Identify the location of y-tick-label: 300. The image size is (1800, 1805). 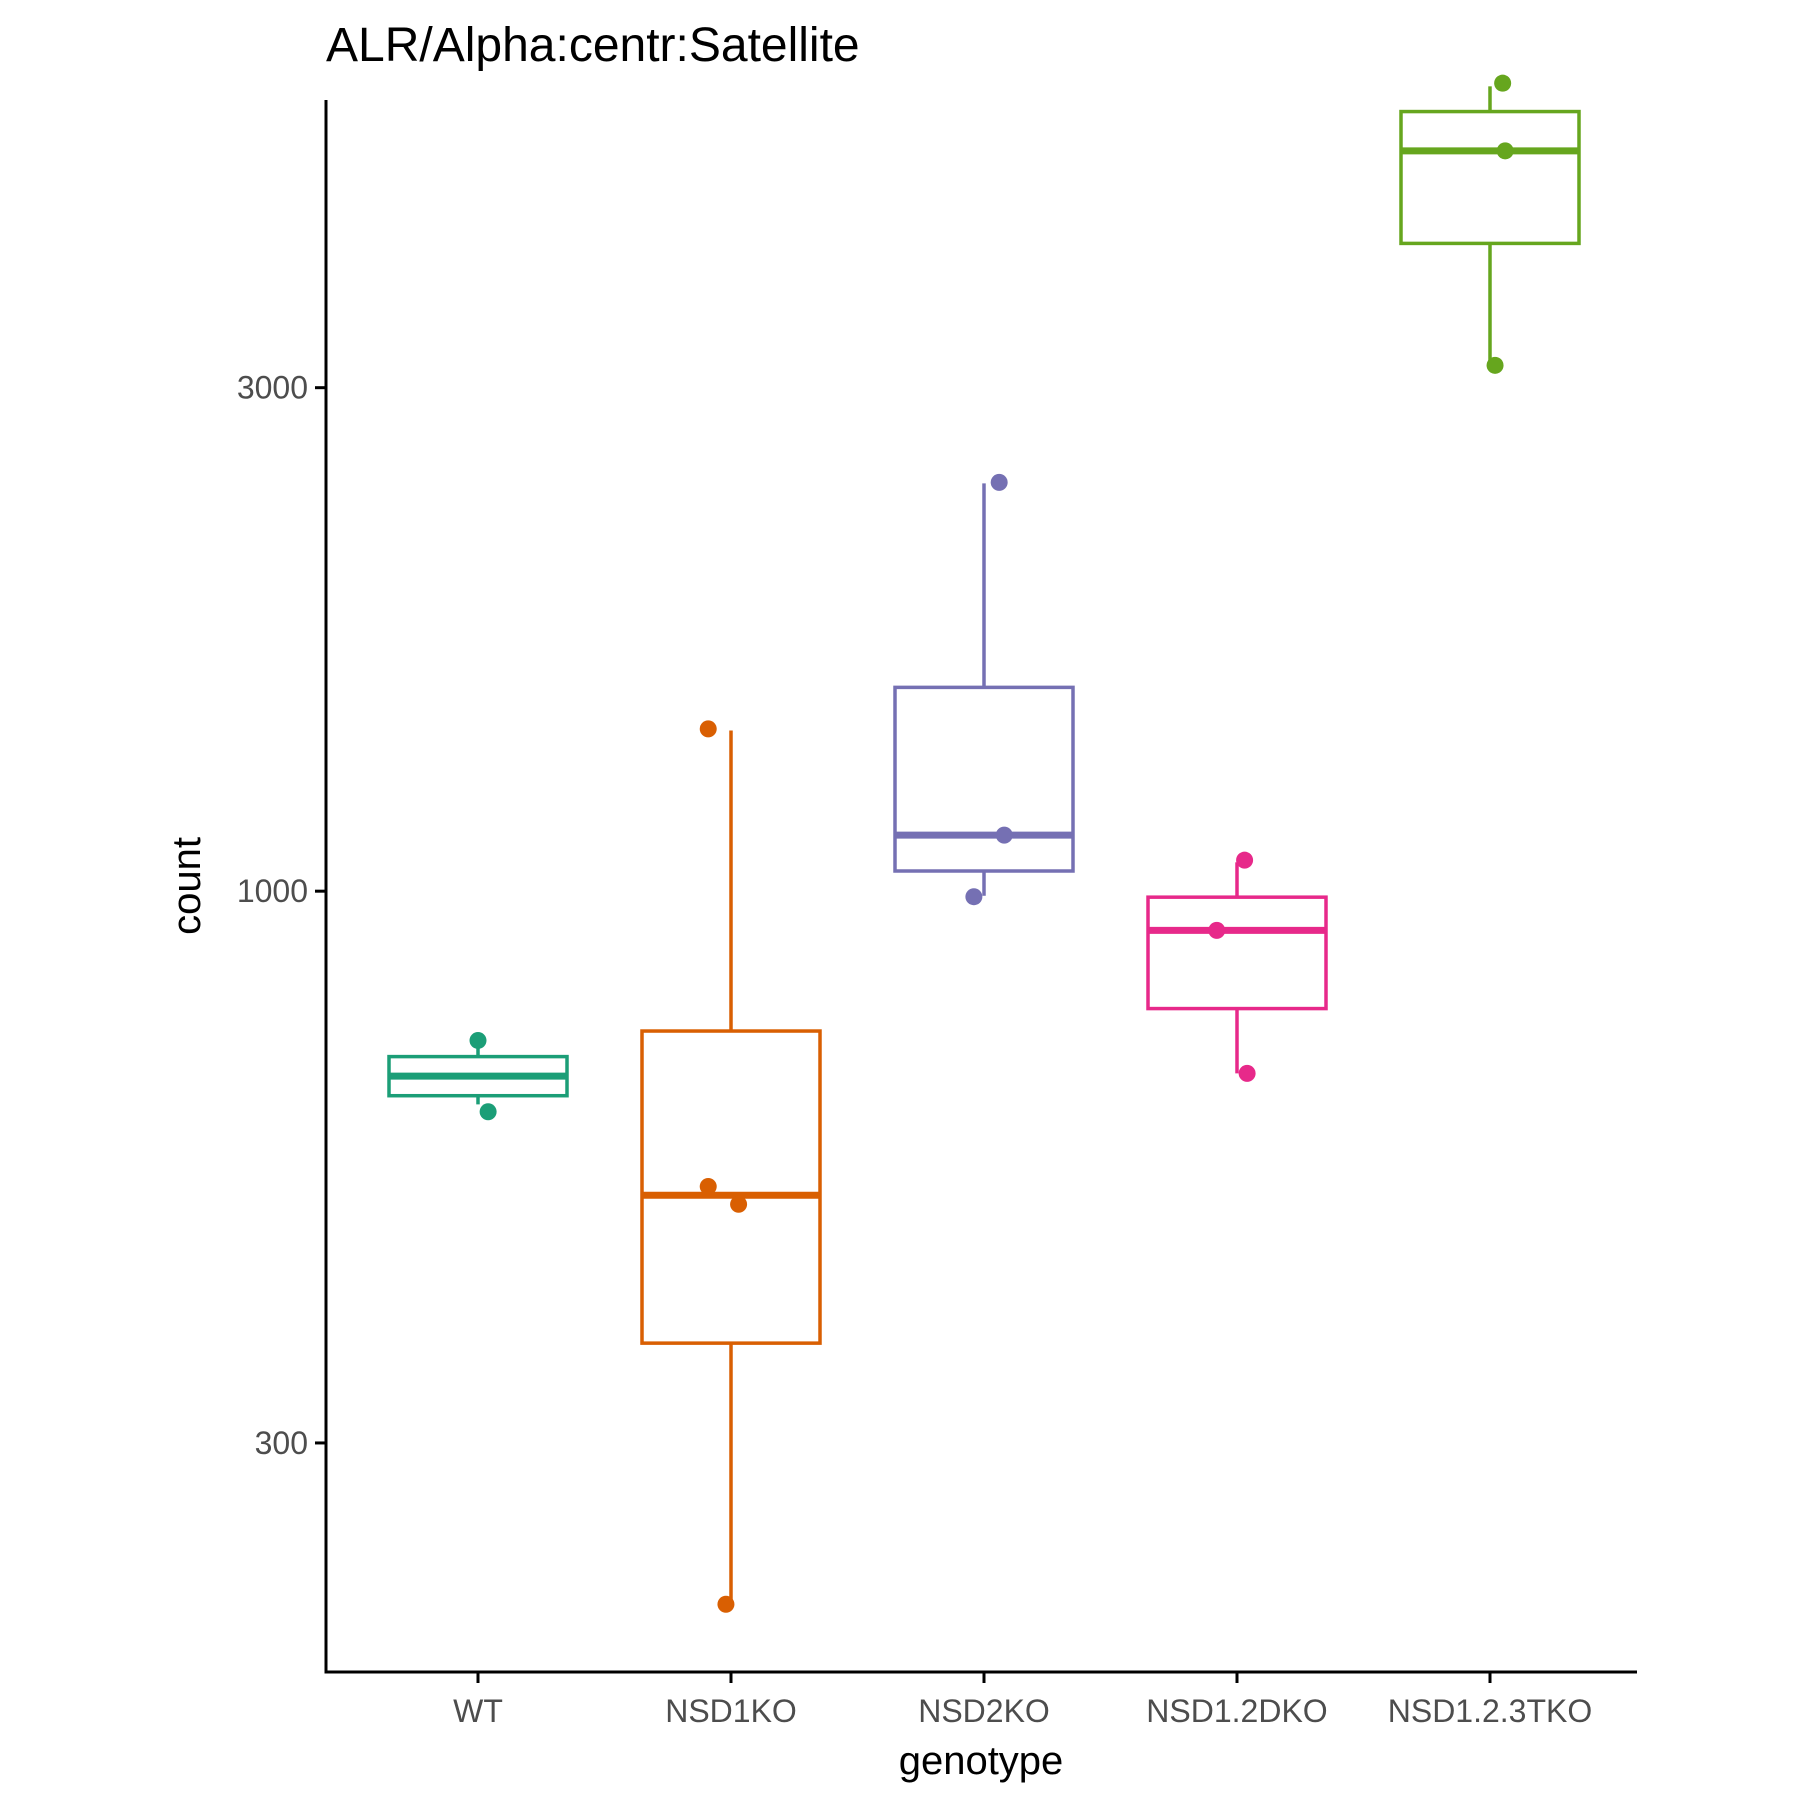
(281, 1443).